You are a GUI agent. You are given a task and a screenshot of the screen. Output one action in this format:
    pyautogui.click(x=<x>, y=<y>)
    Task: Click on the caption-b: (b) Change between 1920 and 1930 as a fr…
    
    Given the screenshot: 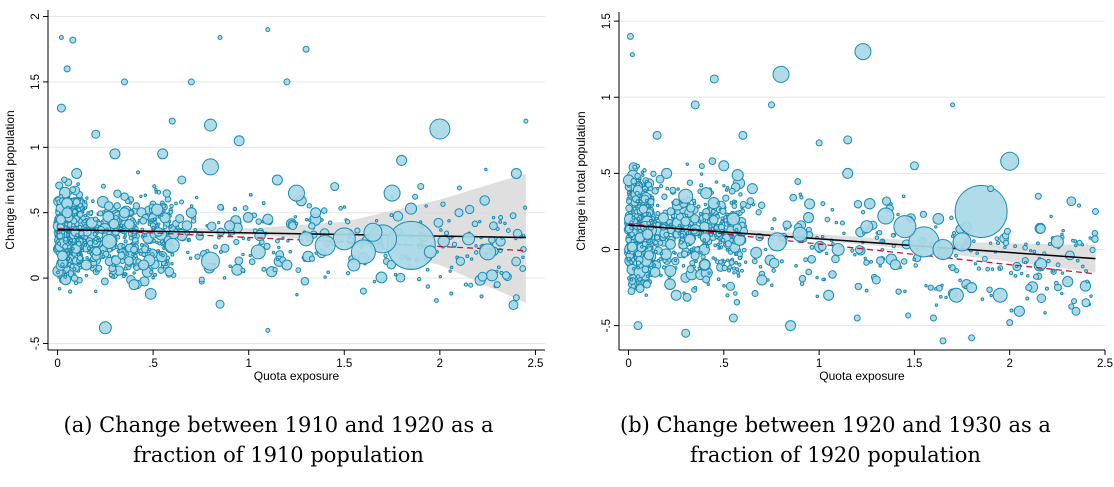 What is the action you would take?
    pyautogui.click(x=835, y=440)
    